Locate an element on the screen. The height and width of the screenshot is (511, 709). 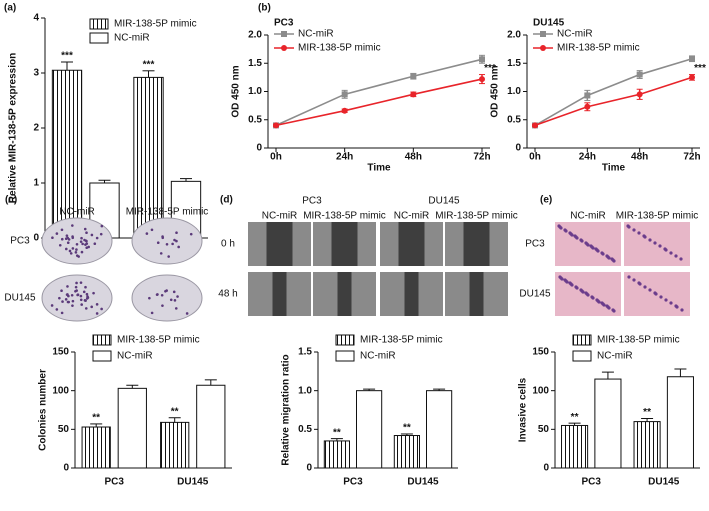
y-tick-label: 50 is located at coordinates (64, 429).